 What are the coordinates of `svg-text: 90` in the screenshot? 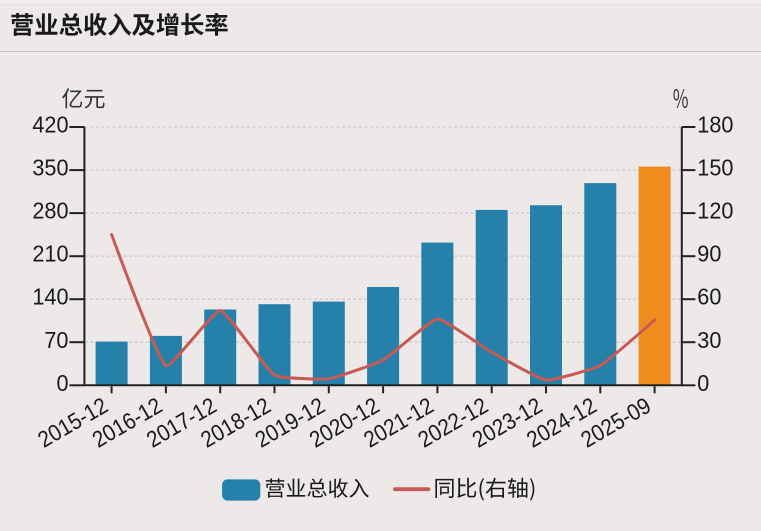 It's located at (709, 254).